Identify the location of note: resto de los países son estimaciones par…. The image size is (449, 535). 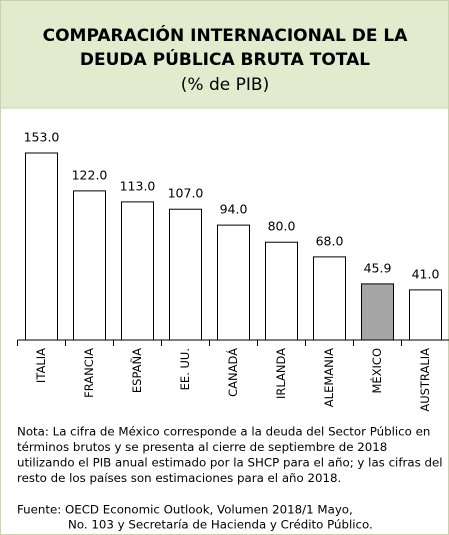
(179, 478).